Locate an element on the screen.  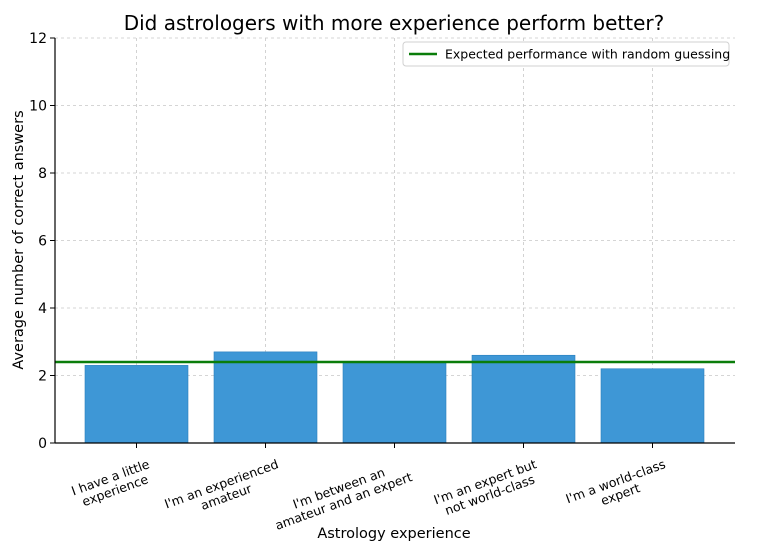
x-tick-label-text: I'm an experiencedamateur is located at coordinates (223, 490).